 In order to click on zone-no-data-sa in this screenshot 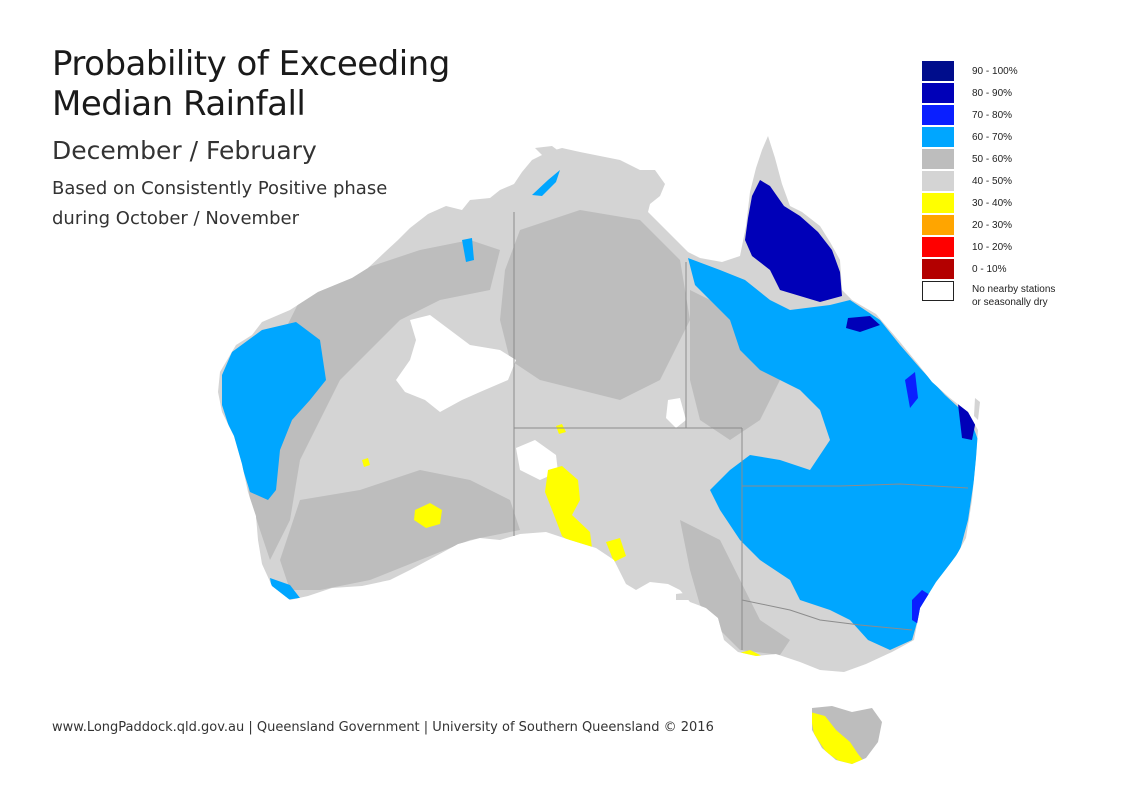, I will do `click(537, 460)`.